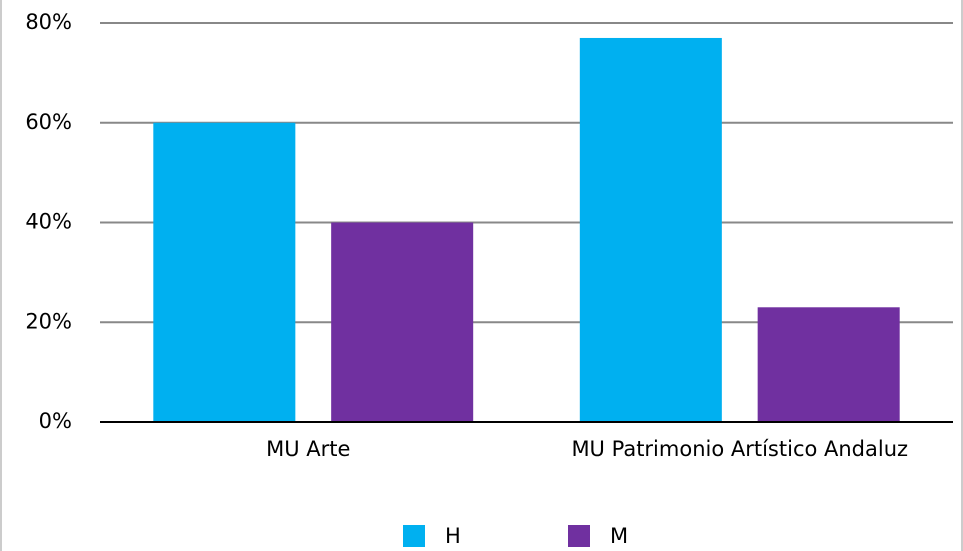 The image size is (963, 551). Describe the element at coordinates (619, 536) in the screenshot. I see `legend-label: M` at that location.